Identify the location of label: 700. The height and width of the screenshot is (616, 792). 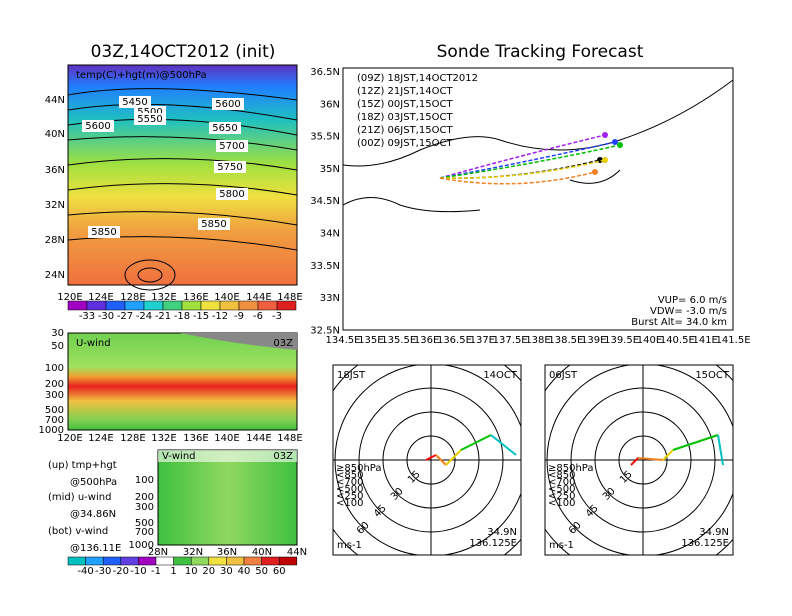
(144, 532).